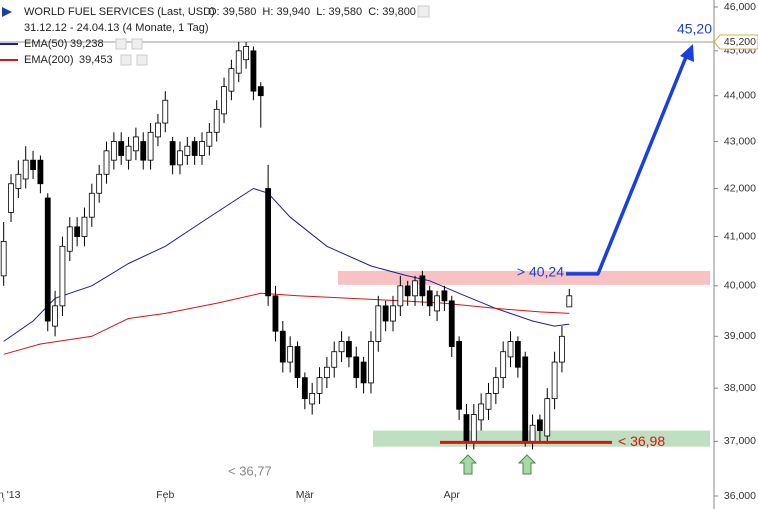  Describe the element at coordinates (740, 496) in the screenshot. I see `y-tick-label: 36,000` at that location.